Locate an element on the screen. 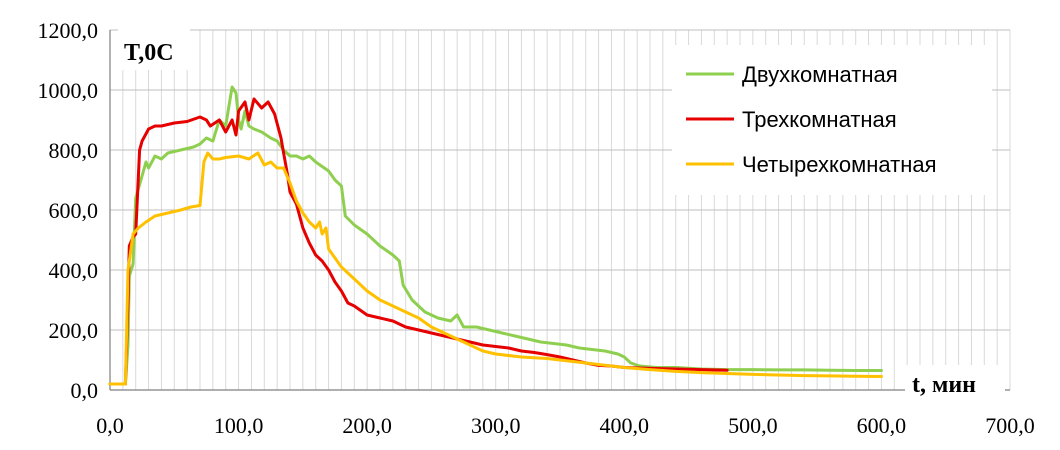 The width and height of the screenshot is (1060, 450). x-tick-label: 500,0 is located at coordinates (753, 425).